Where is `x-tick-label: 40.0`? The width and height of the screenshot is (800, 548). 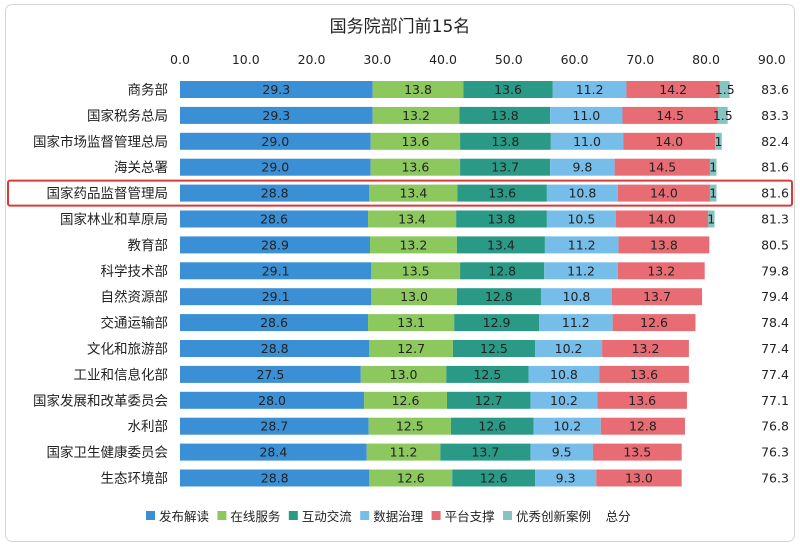 x-tick-label: 40.0 is located at coordinates (443, 59).